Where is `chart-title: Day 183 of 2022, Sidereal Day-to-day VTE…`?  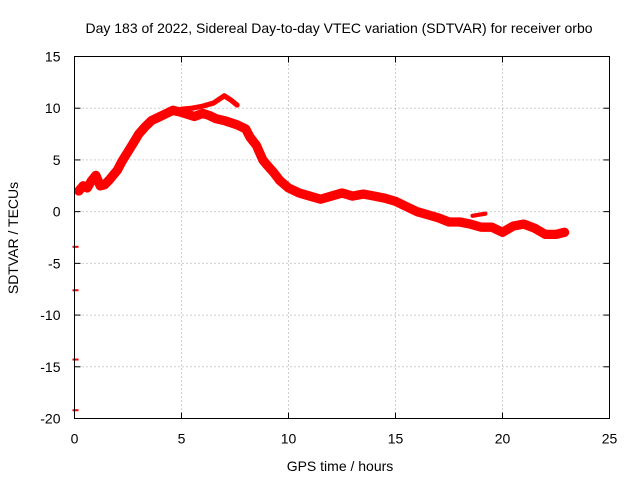
chart-title: Day 183 of 2022, Sidereal Day-to-day VTE… is located at coordinates (338, 28).